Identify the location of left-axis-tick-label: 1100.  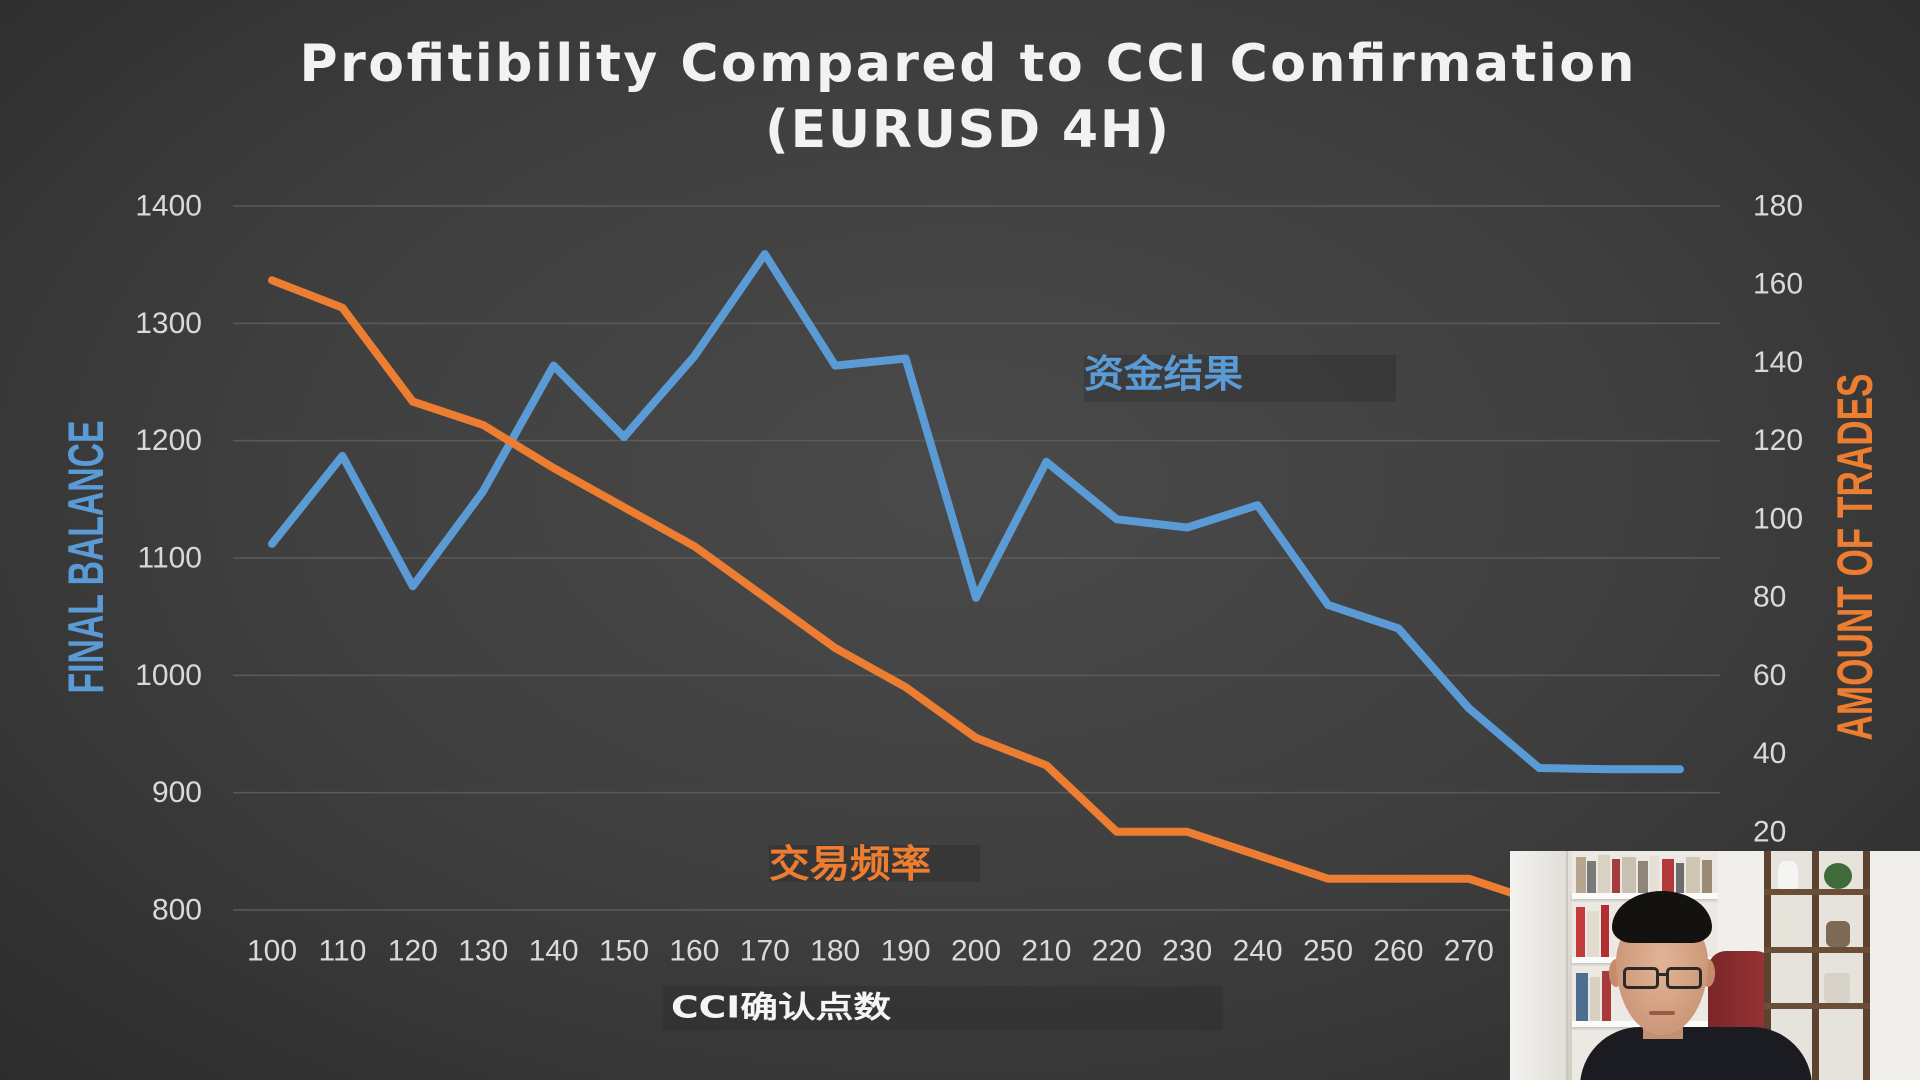
(169, 558).